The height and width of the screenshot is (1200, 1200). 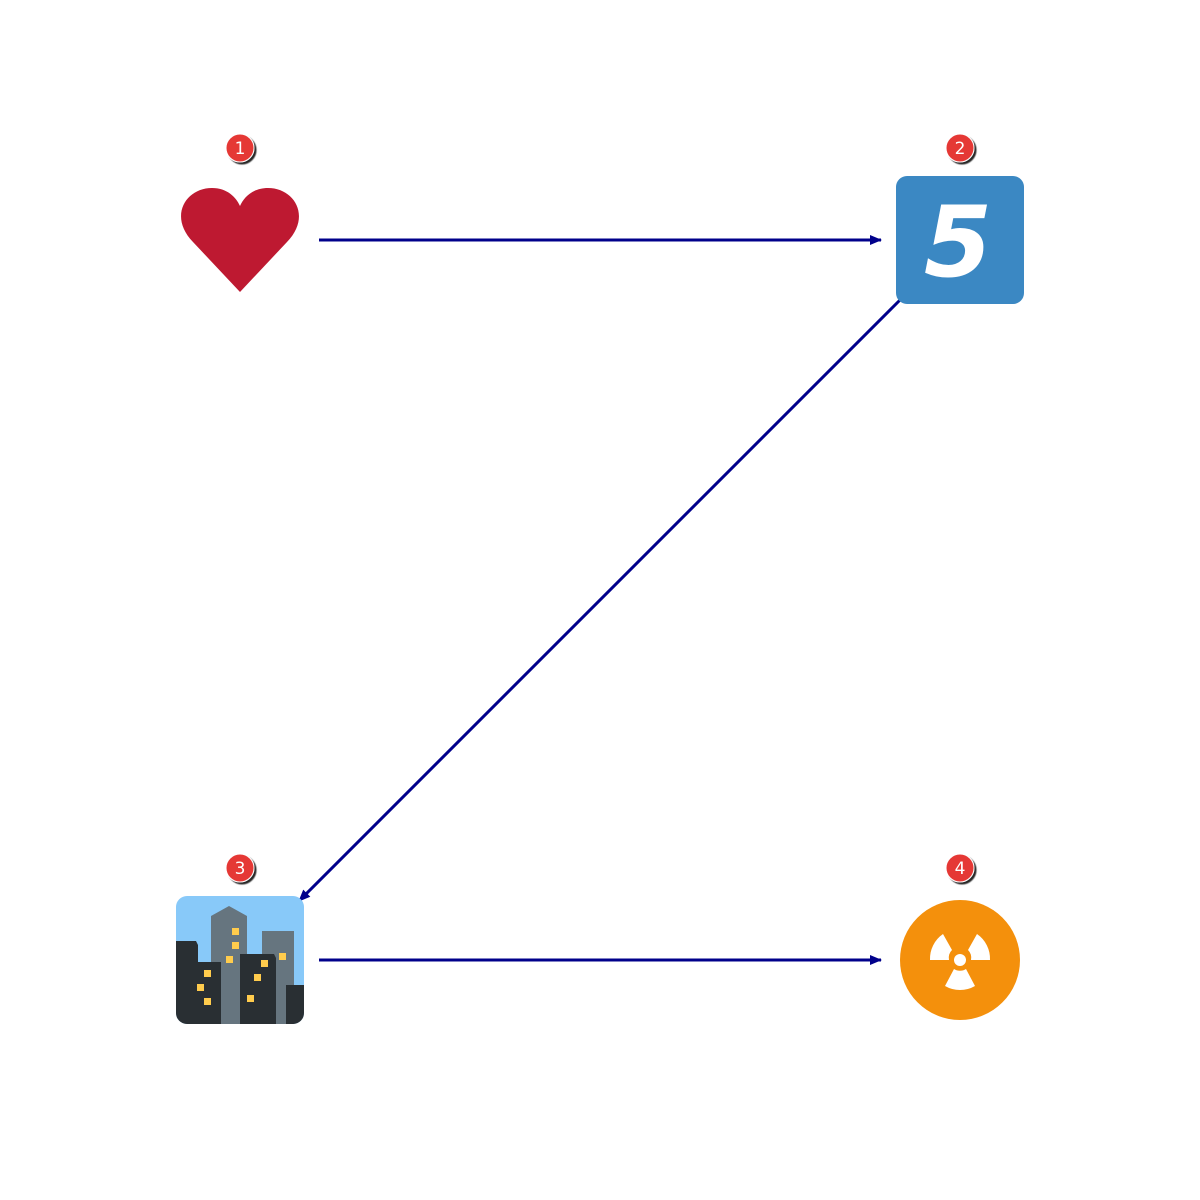 I want to click on node-heart: 1, so click(x=240, y=212).